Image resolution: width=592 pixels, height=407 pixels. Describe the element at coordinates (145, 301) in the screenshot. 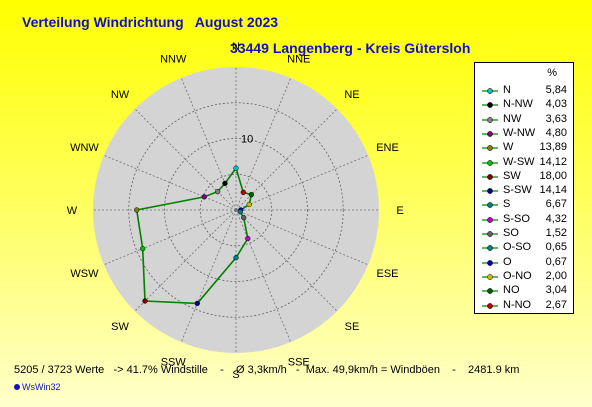

I see `data-point-sw` at that location.